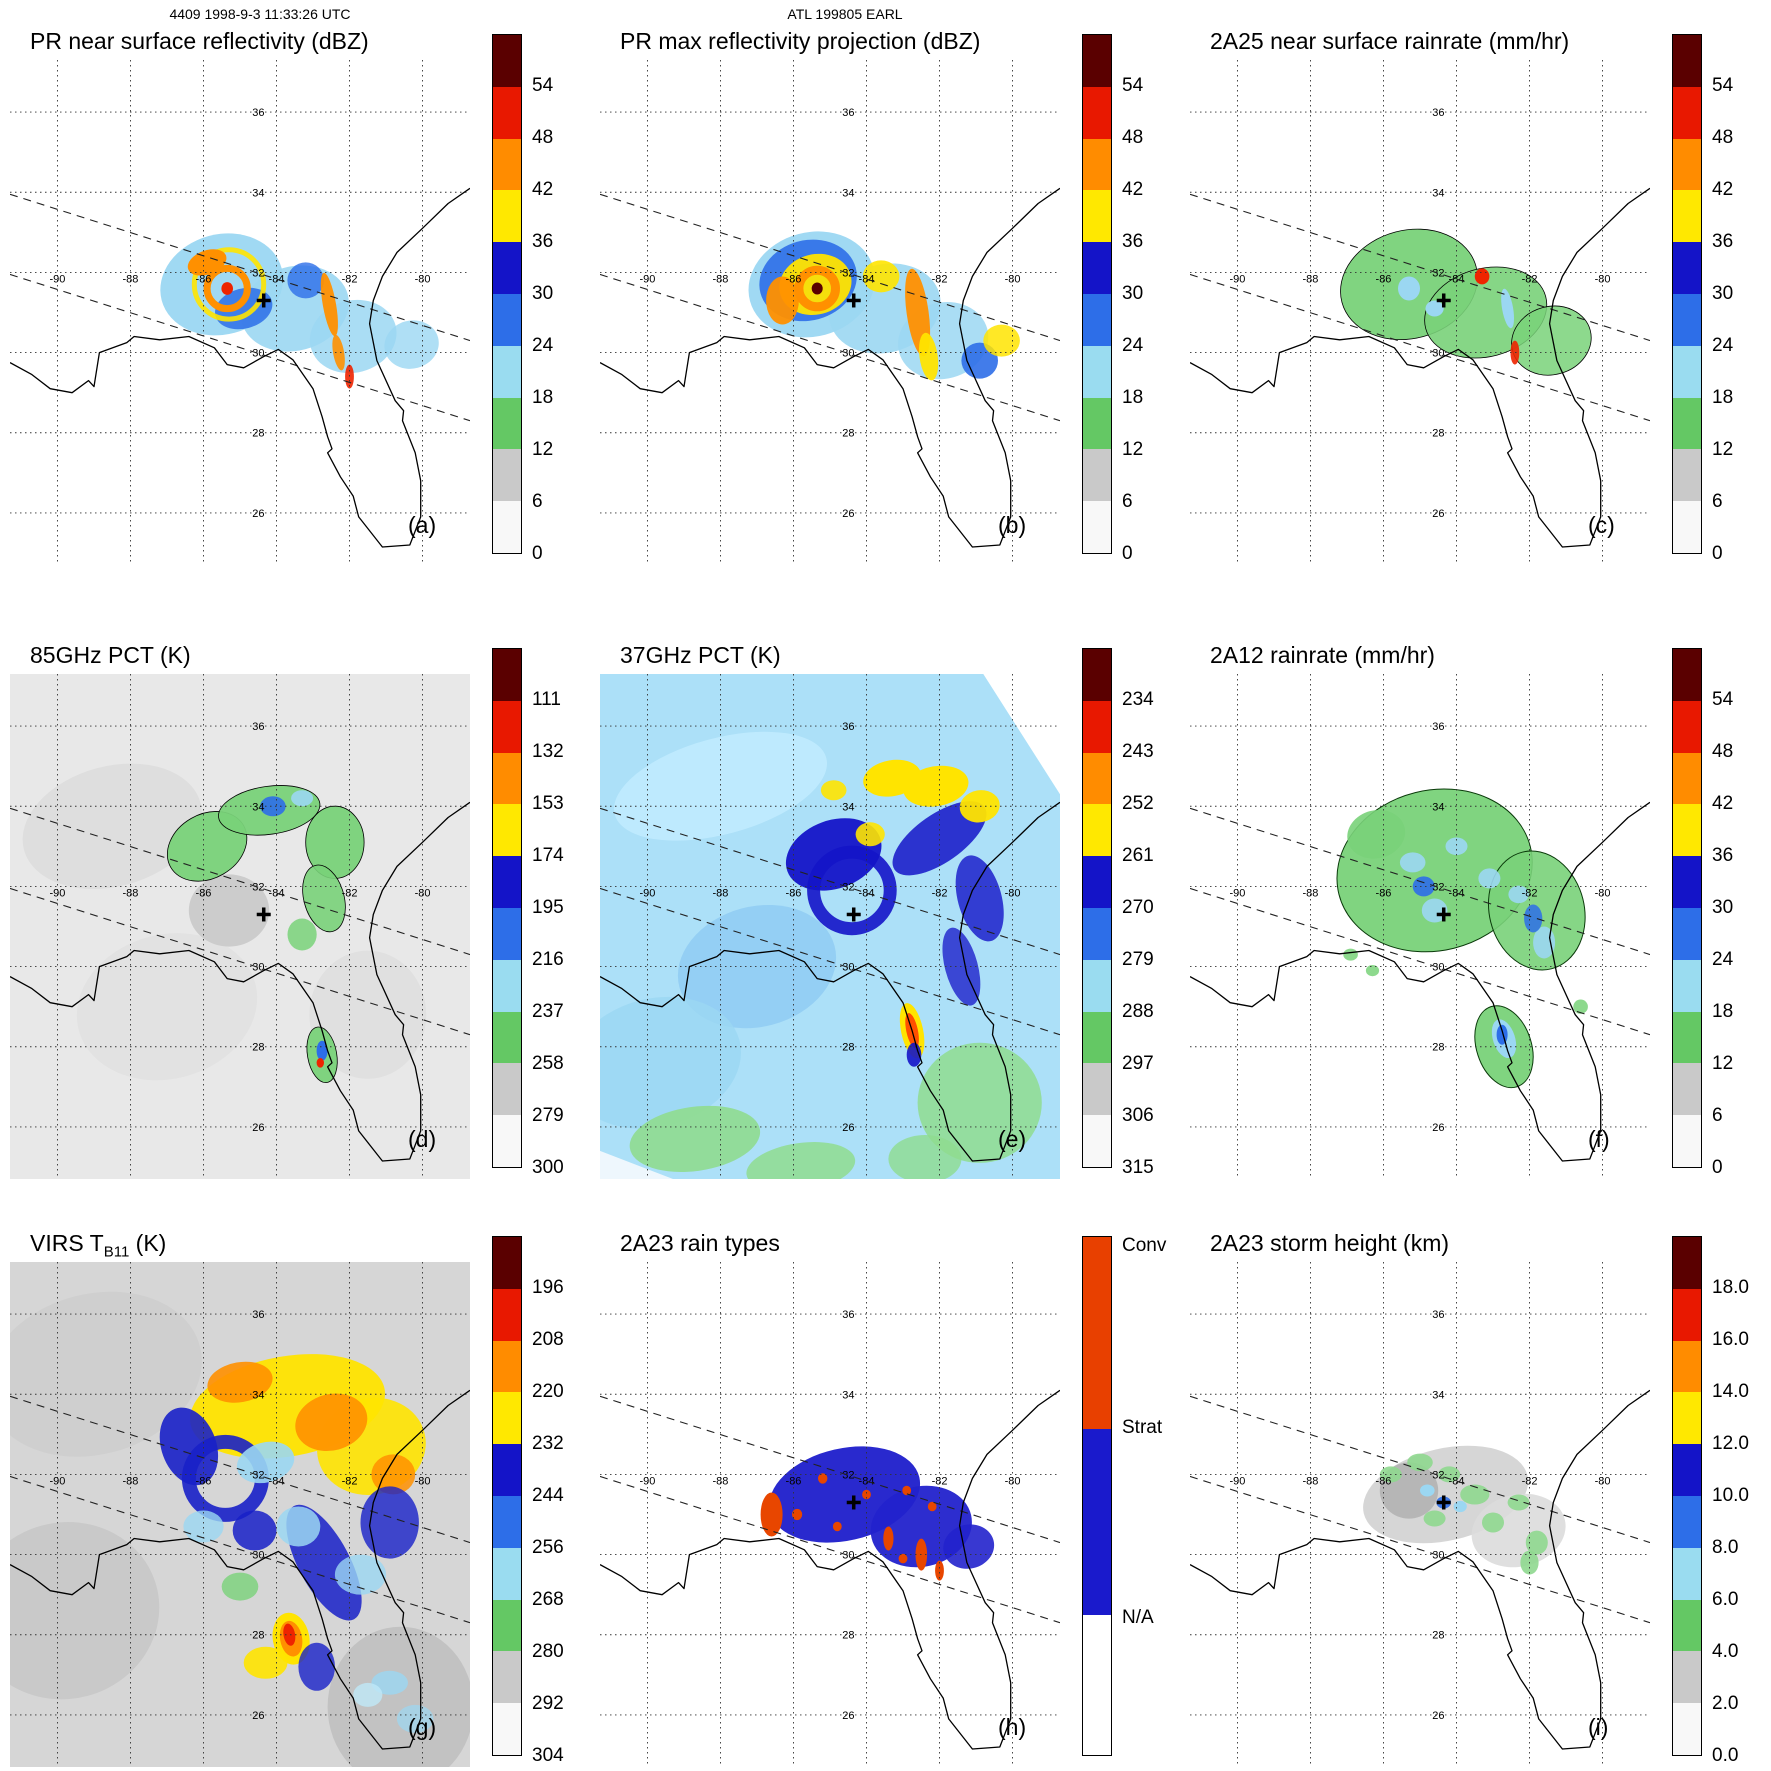  What do you see at coordinates (548, 1287) in the screenshot?
I see `colorbar-tick-label: 196` at bounding box center [548, 1287].